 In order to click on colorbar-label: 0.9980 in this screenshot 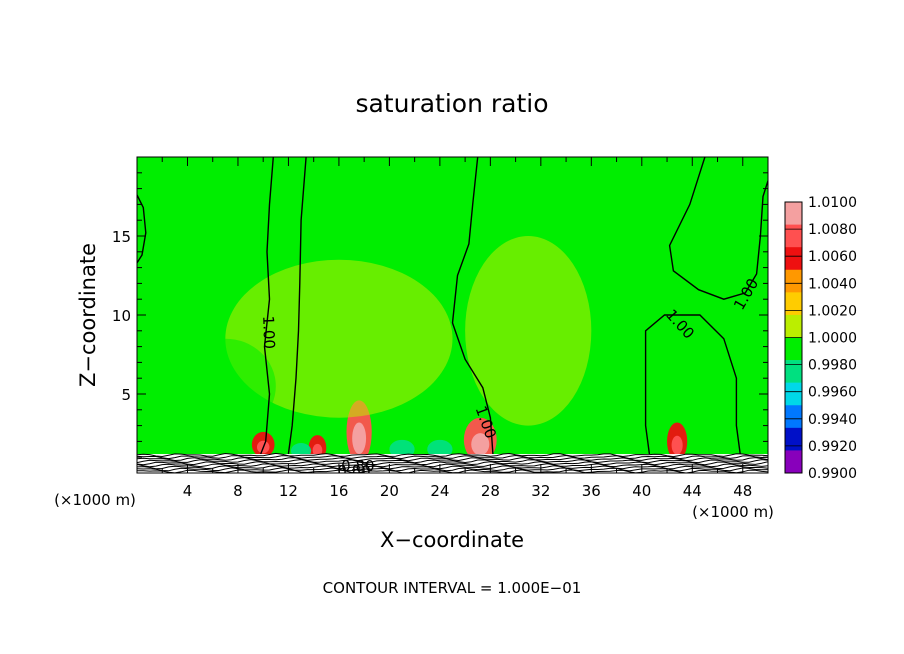, I will do `click(832, 366)`.